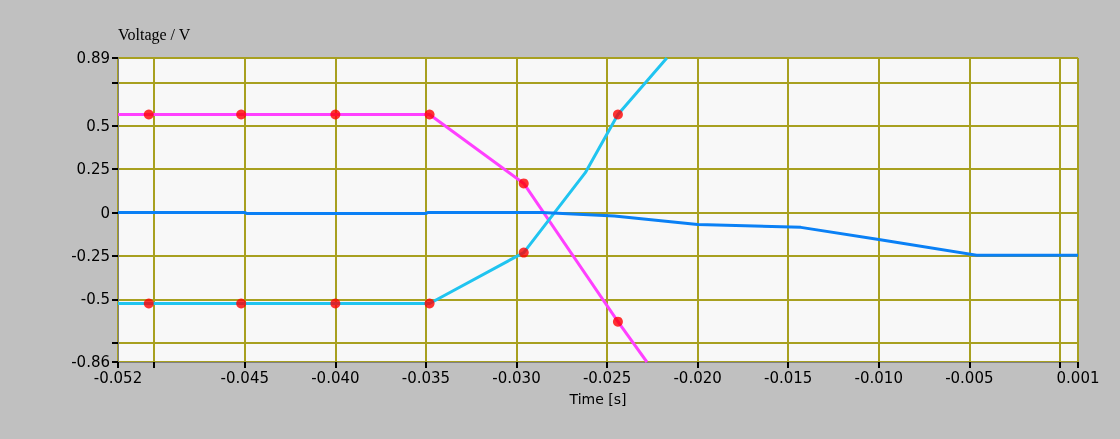  I want to click on x-tick-label: -0.015, so click(788, 377).